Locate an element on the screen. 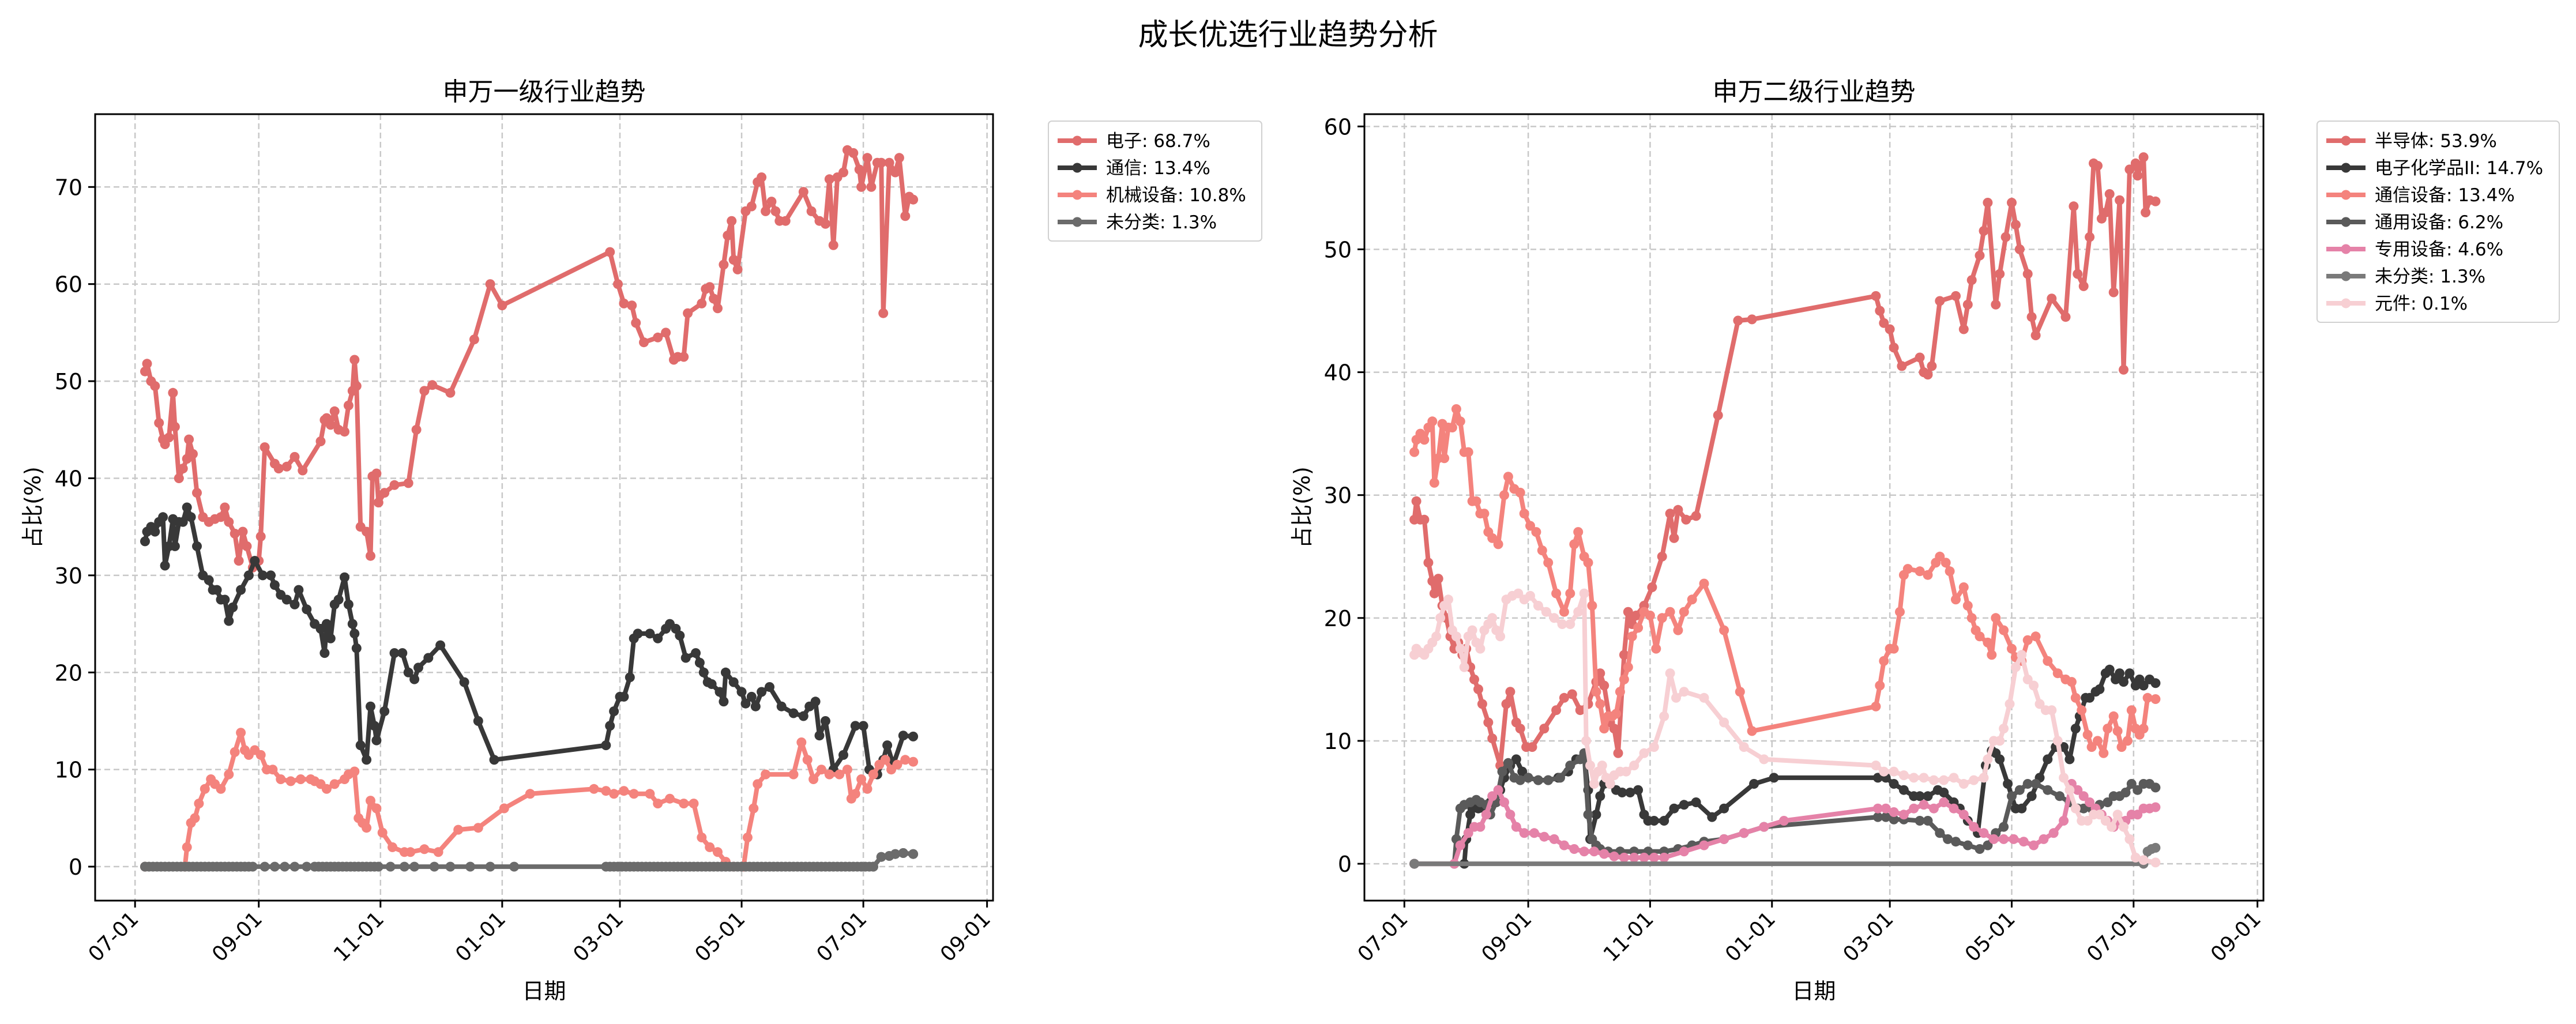 Image resolution: width=2576 pixels, height=1024 pixels. x-tick-label: 11-01 is located at coordinates (359, 936).